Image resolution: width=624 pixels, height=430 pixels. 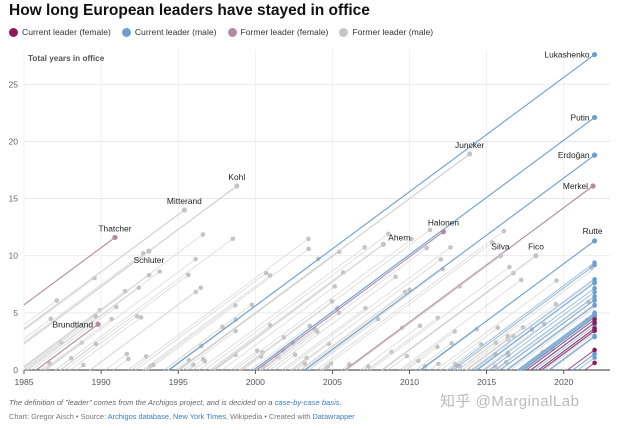 I want to click on legend-item-former-female: Former leader (female), so click(x=277, y=32).